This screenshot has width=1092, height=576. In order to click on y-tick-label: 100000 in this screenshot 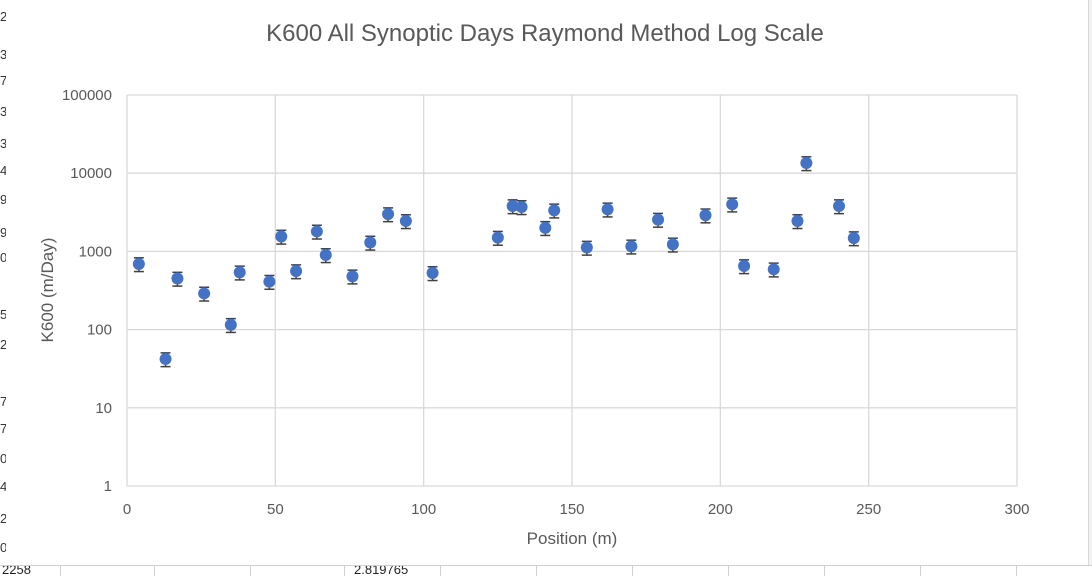, I will do `click(87, 95)`.